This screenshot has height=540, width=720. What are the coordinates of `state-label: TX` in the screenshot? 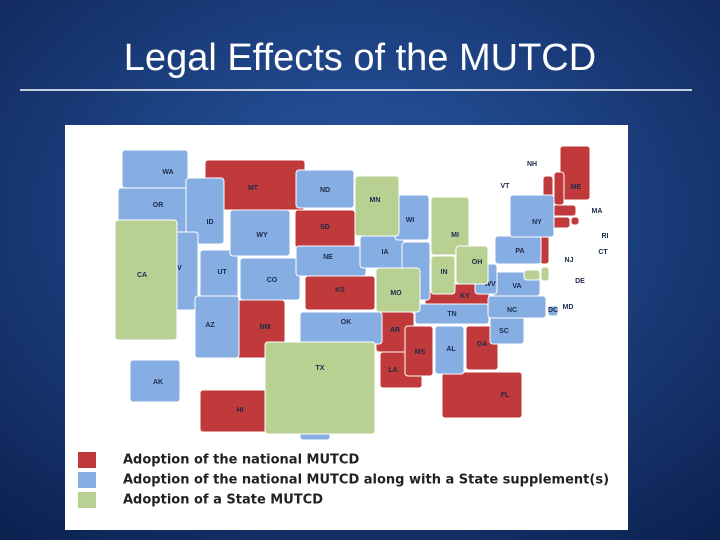 It's located at (320, 368).